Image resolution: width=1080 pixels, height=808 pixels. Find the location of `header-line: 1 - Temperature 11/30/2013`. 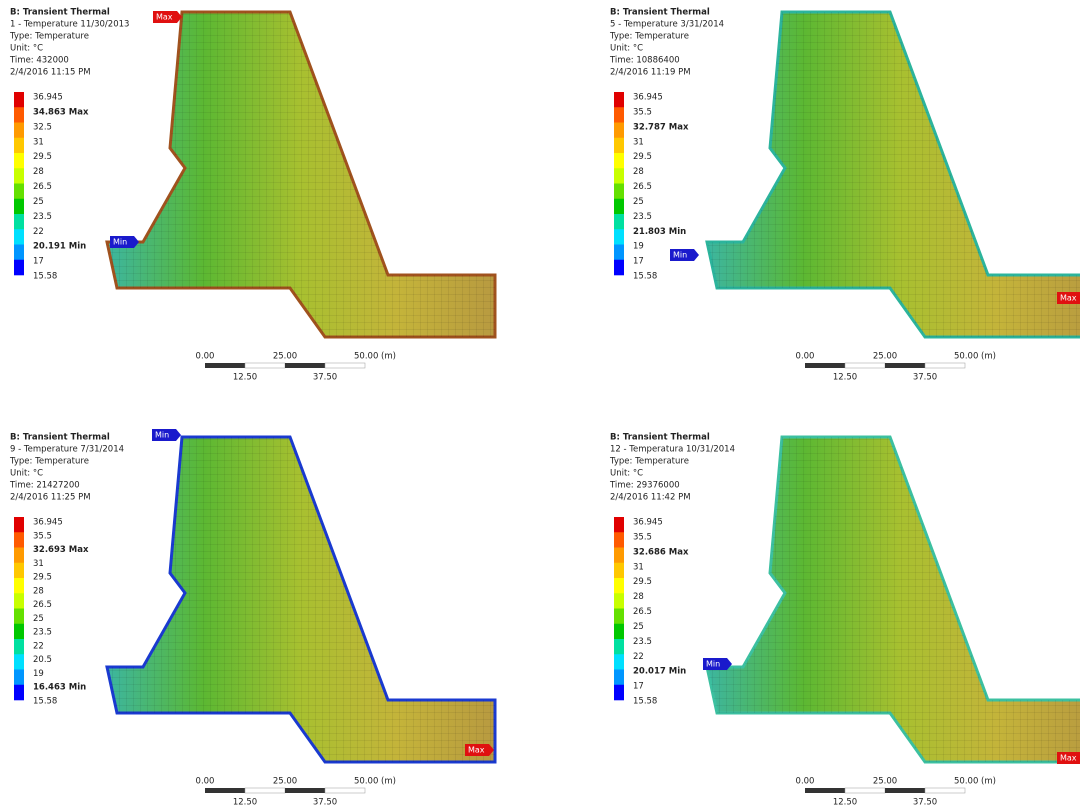

header-line: 1 - Temperature 11/30/2013 is located at coordinates (69, 25).